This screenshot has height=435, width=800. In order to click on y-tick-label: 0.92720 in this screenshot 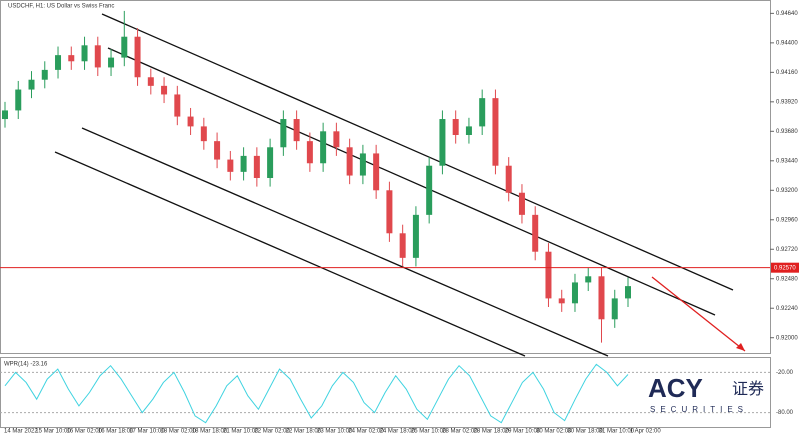, I will do `click(787, 250)`.